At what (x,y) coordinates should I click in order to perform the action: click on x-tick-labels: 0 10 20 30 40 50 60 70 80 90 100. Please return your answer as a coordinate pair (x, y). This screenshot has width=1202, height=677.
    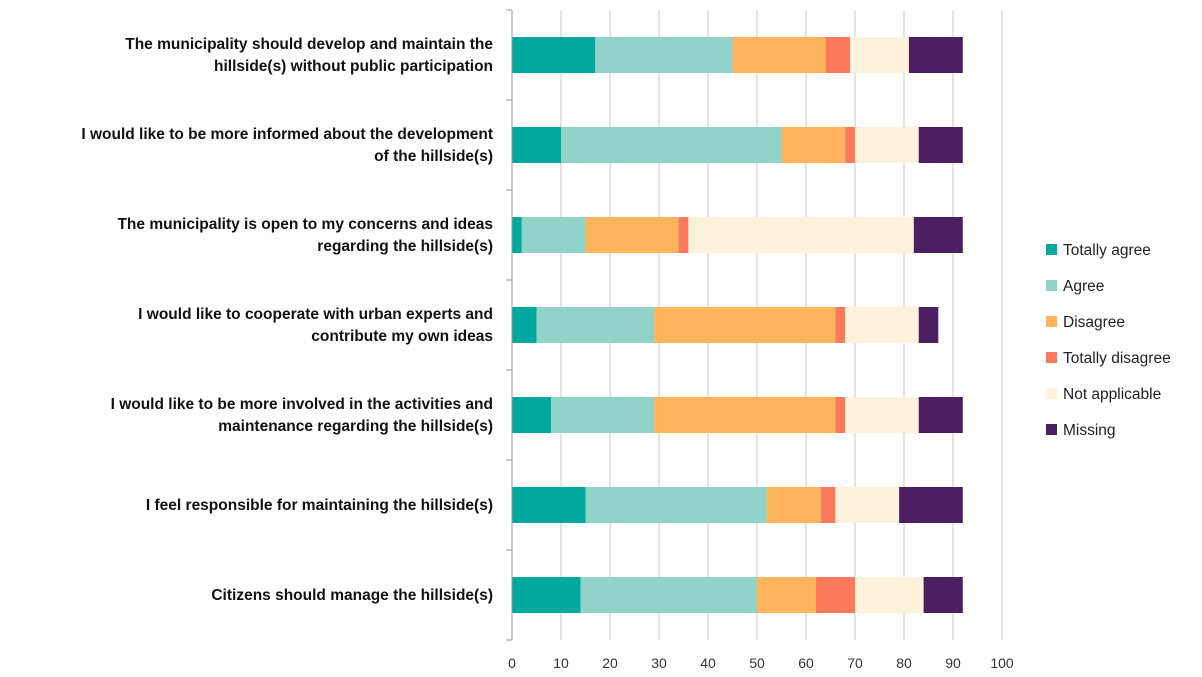
    Looking at the image, I should click on (761, 663).